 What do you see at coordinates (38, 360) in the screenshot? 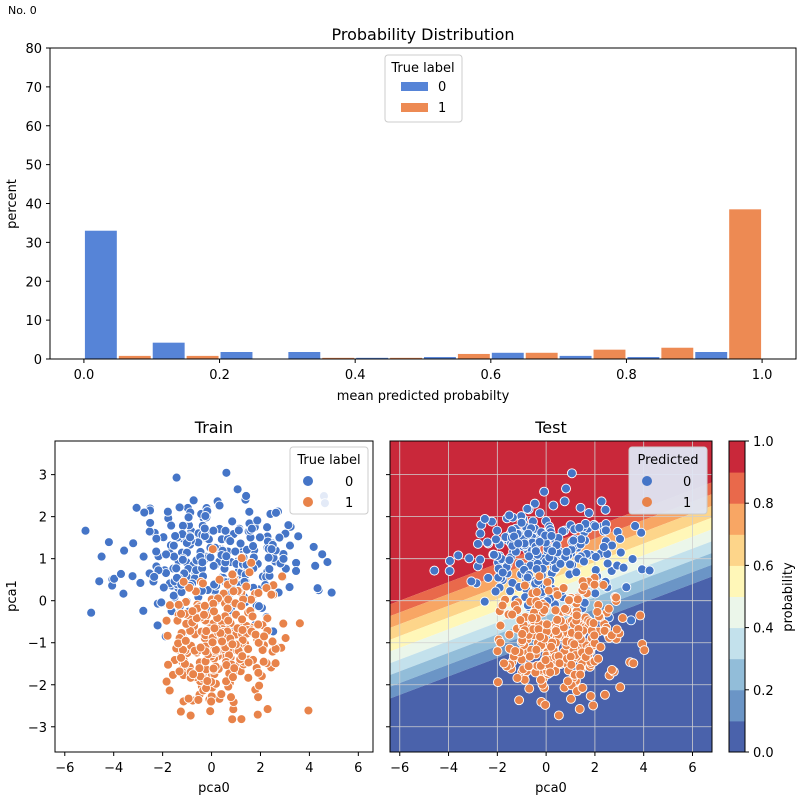
I see `y-tick-label: 0` at bounding box center [38, 360].